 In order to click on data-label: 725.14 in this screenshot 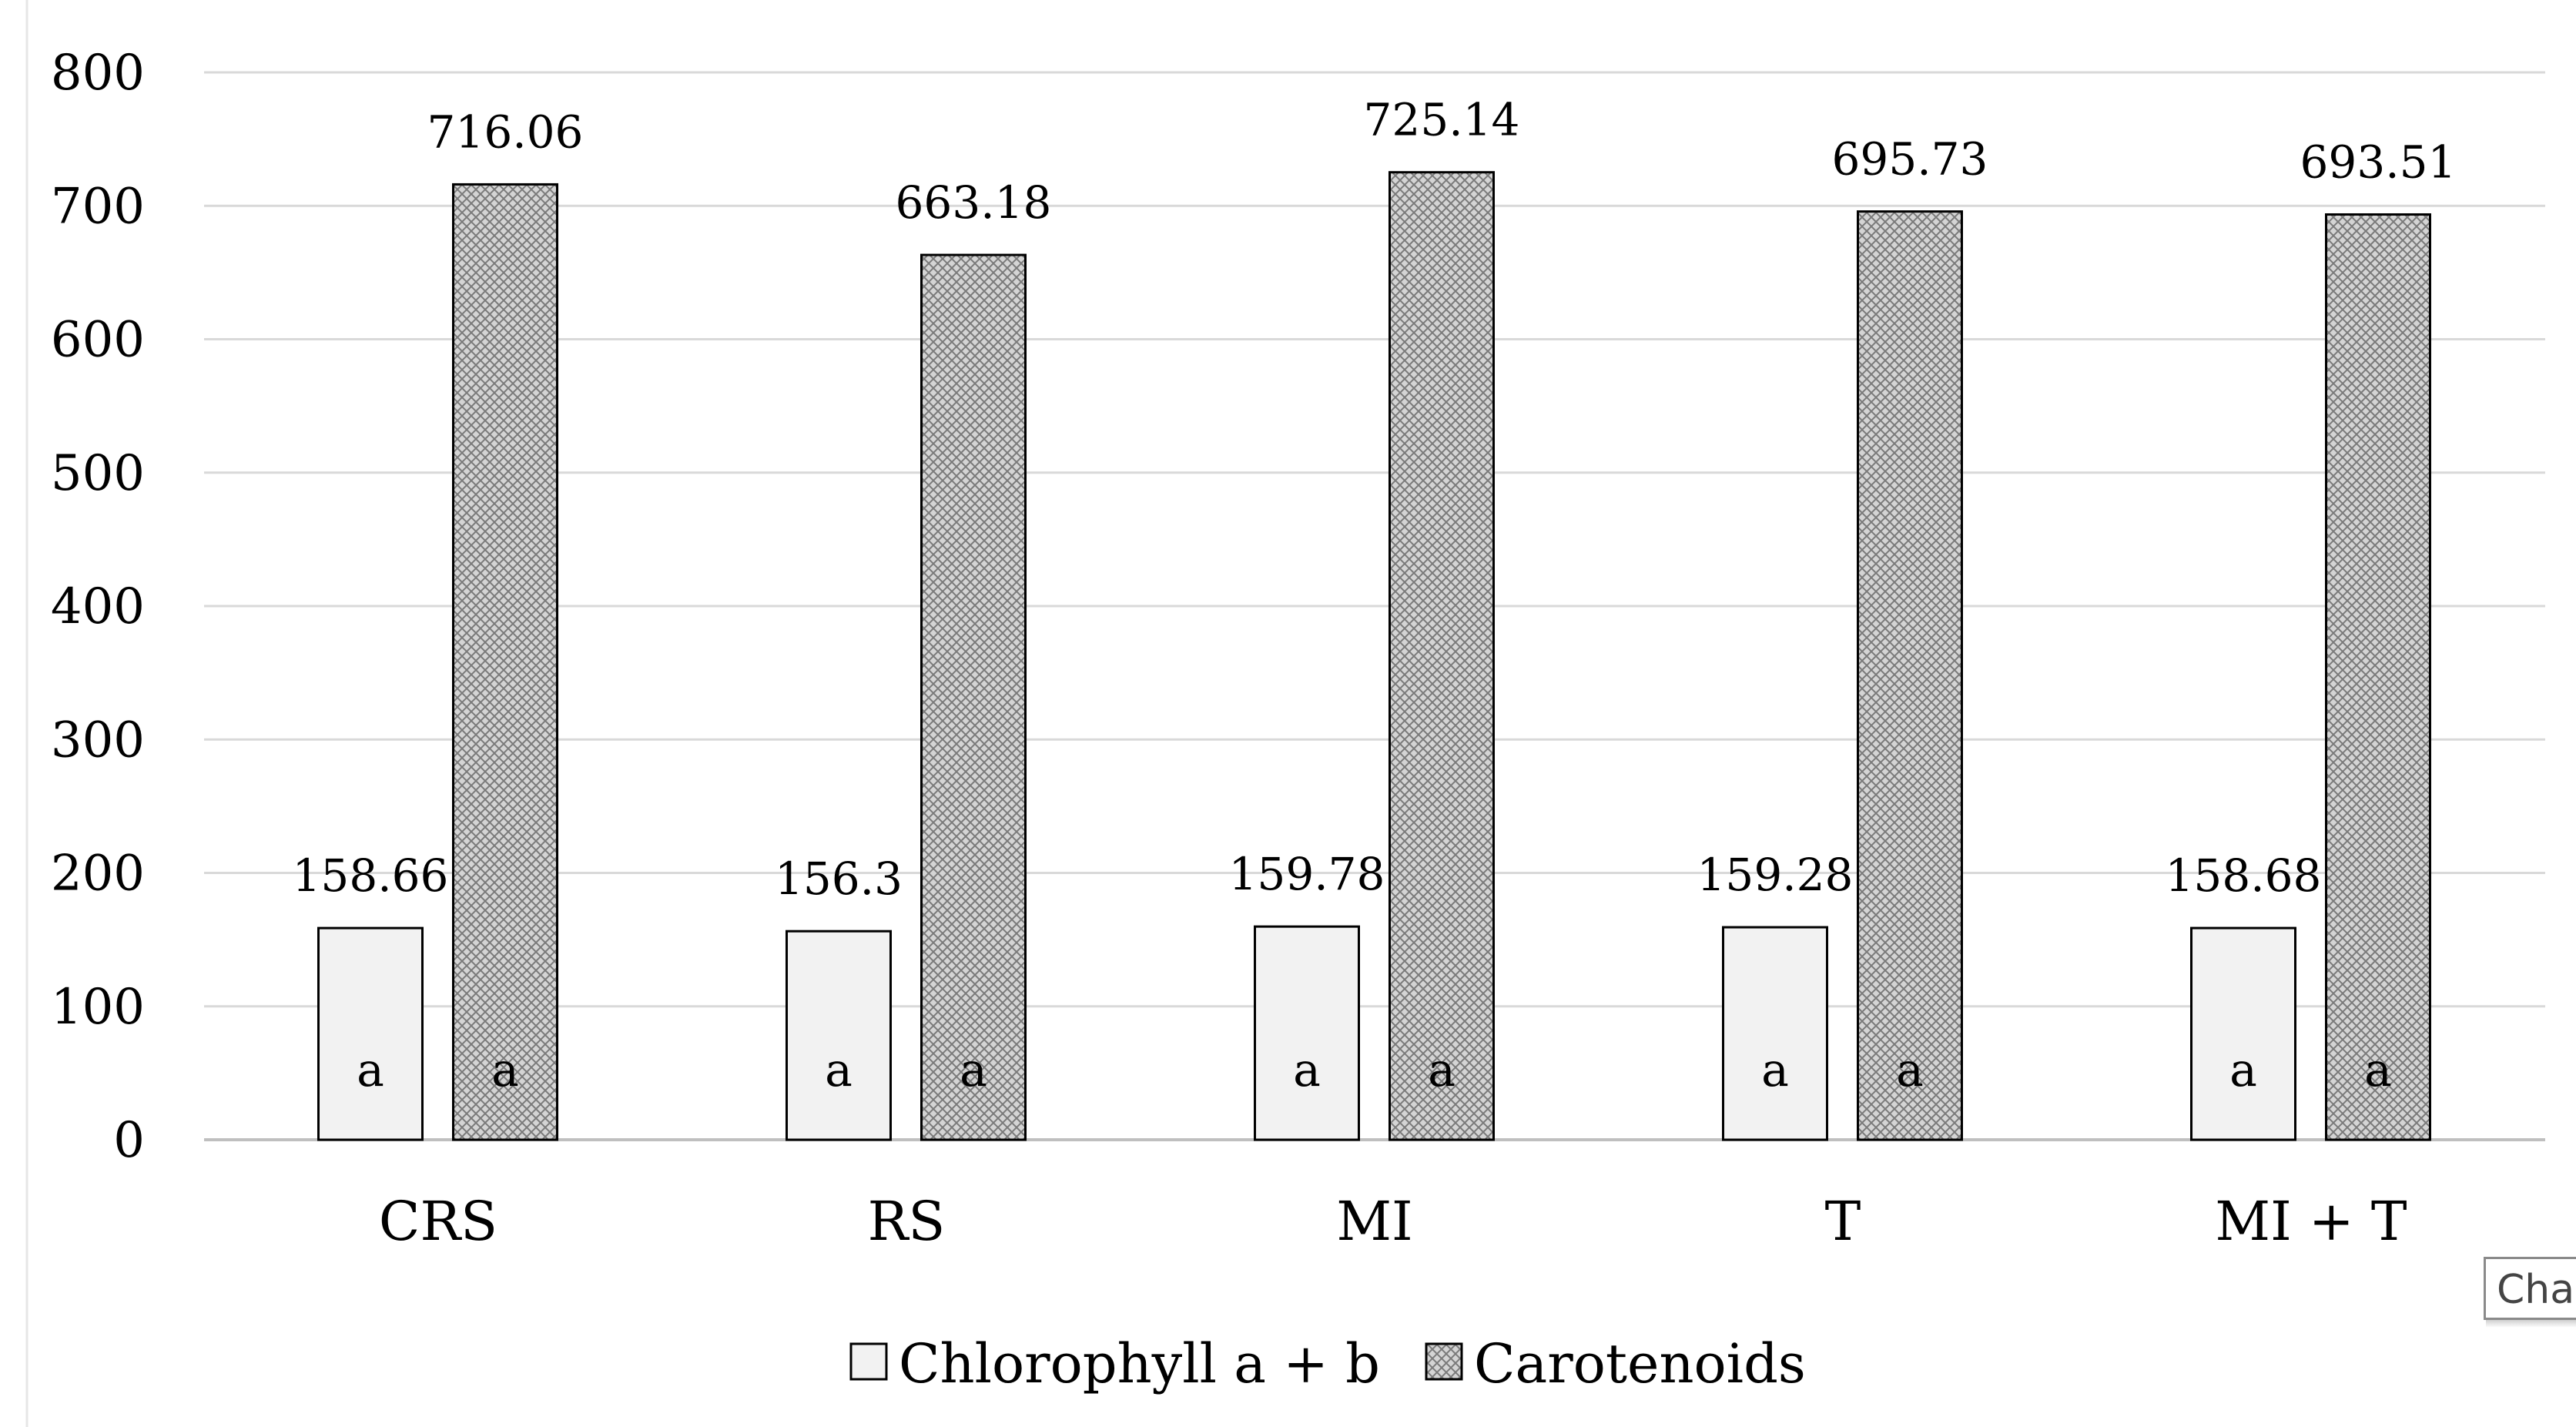, I will do `click(1442, 120)`.